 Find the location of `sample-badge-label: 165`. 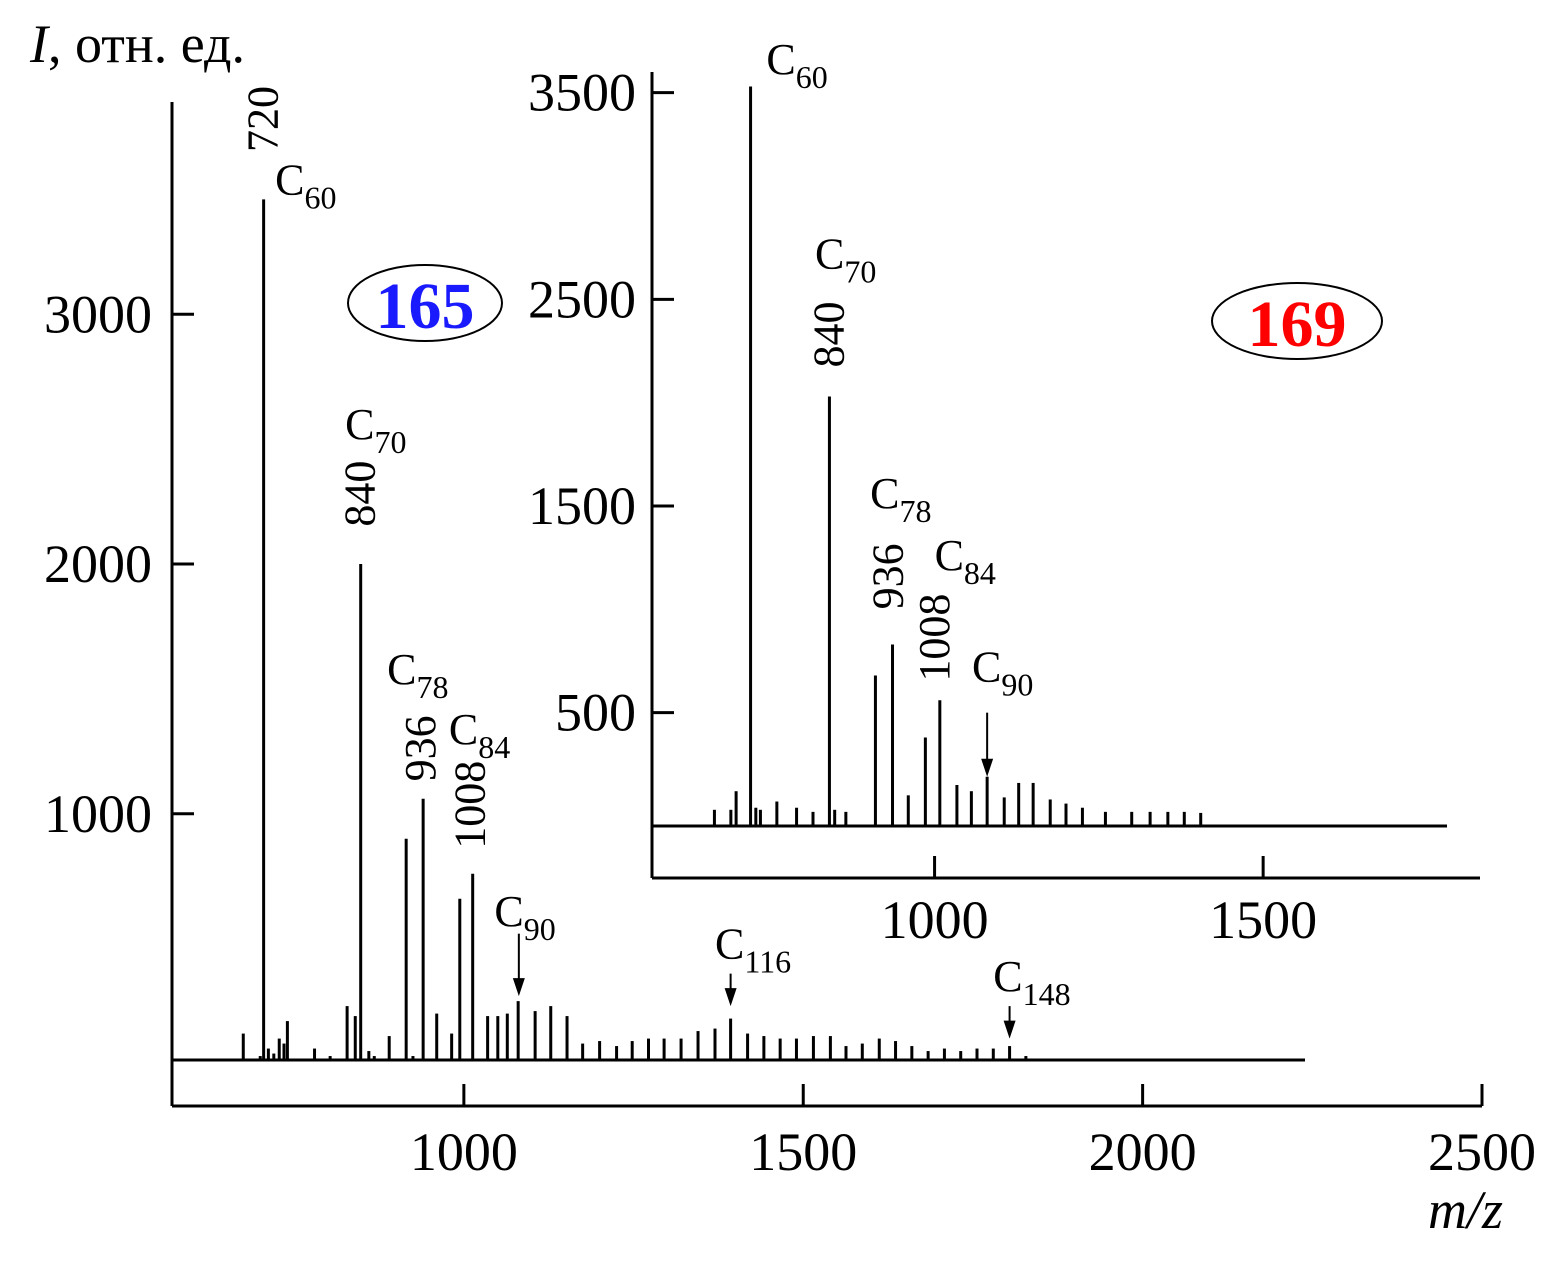

sample-badge-label: 165 is located at coordinates (425, 306).